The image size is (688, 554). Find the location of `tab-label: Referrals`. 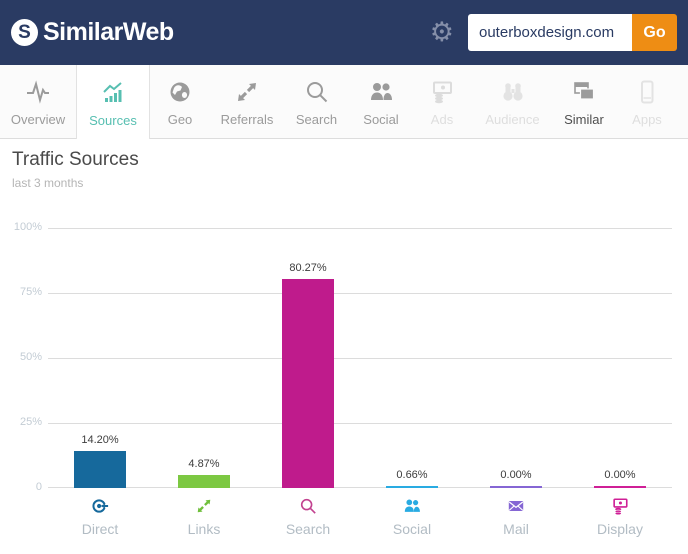

tab-label: Referrals is located at coordinates (247, 119).